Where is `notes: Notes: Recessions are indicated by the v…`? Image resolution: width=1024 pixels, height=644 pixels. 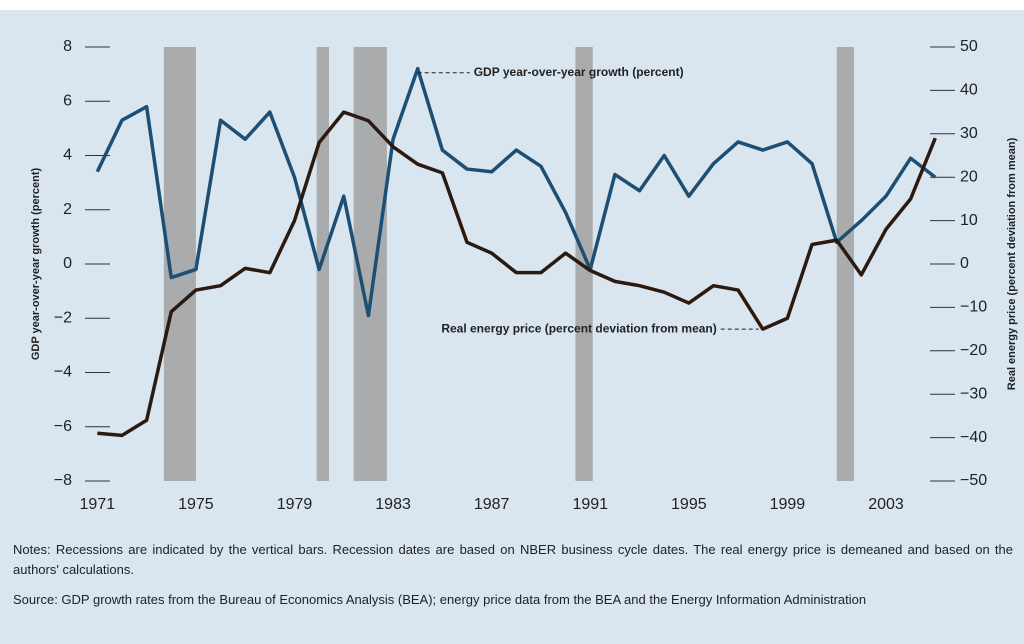 notes: Notes: Recessions are indicated by the v… is located at coordinates (513, 559).